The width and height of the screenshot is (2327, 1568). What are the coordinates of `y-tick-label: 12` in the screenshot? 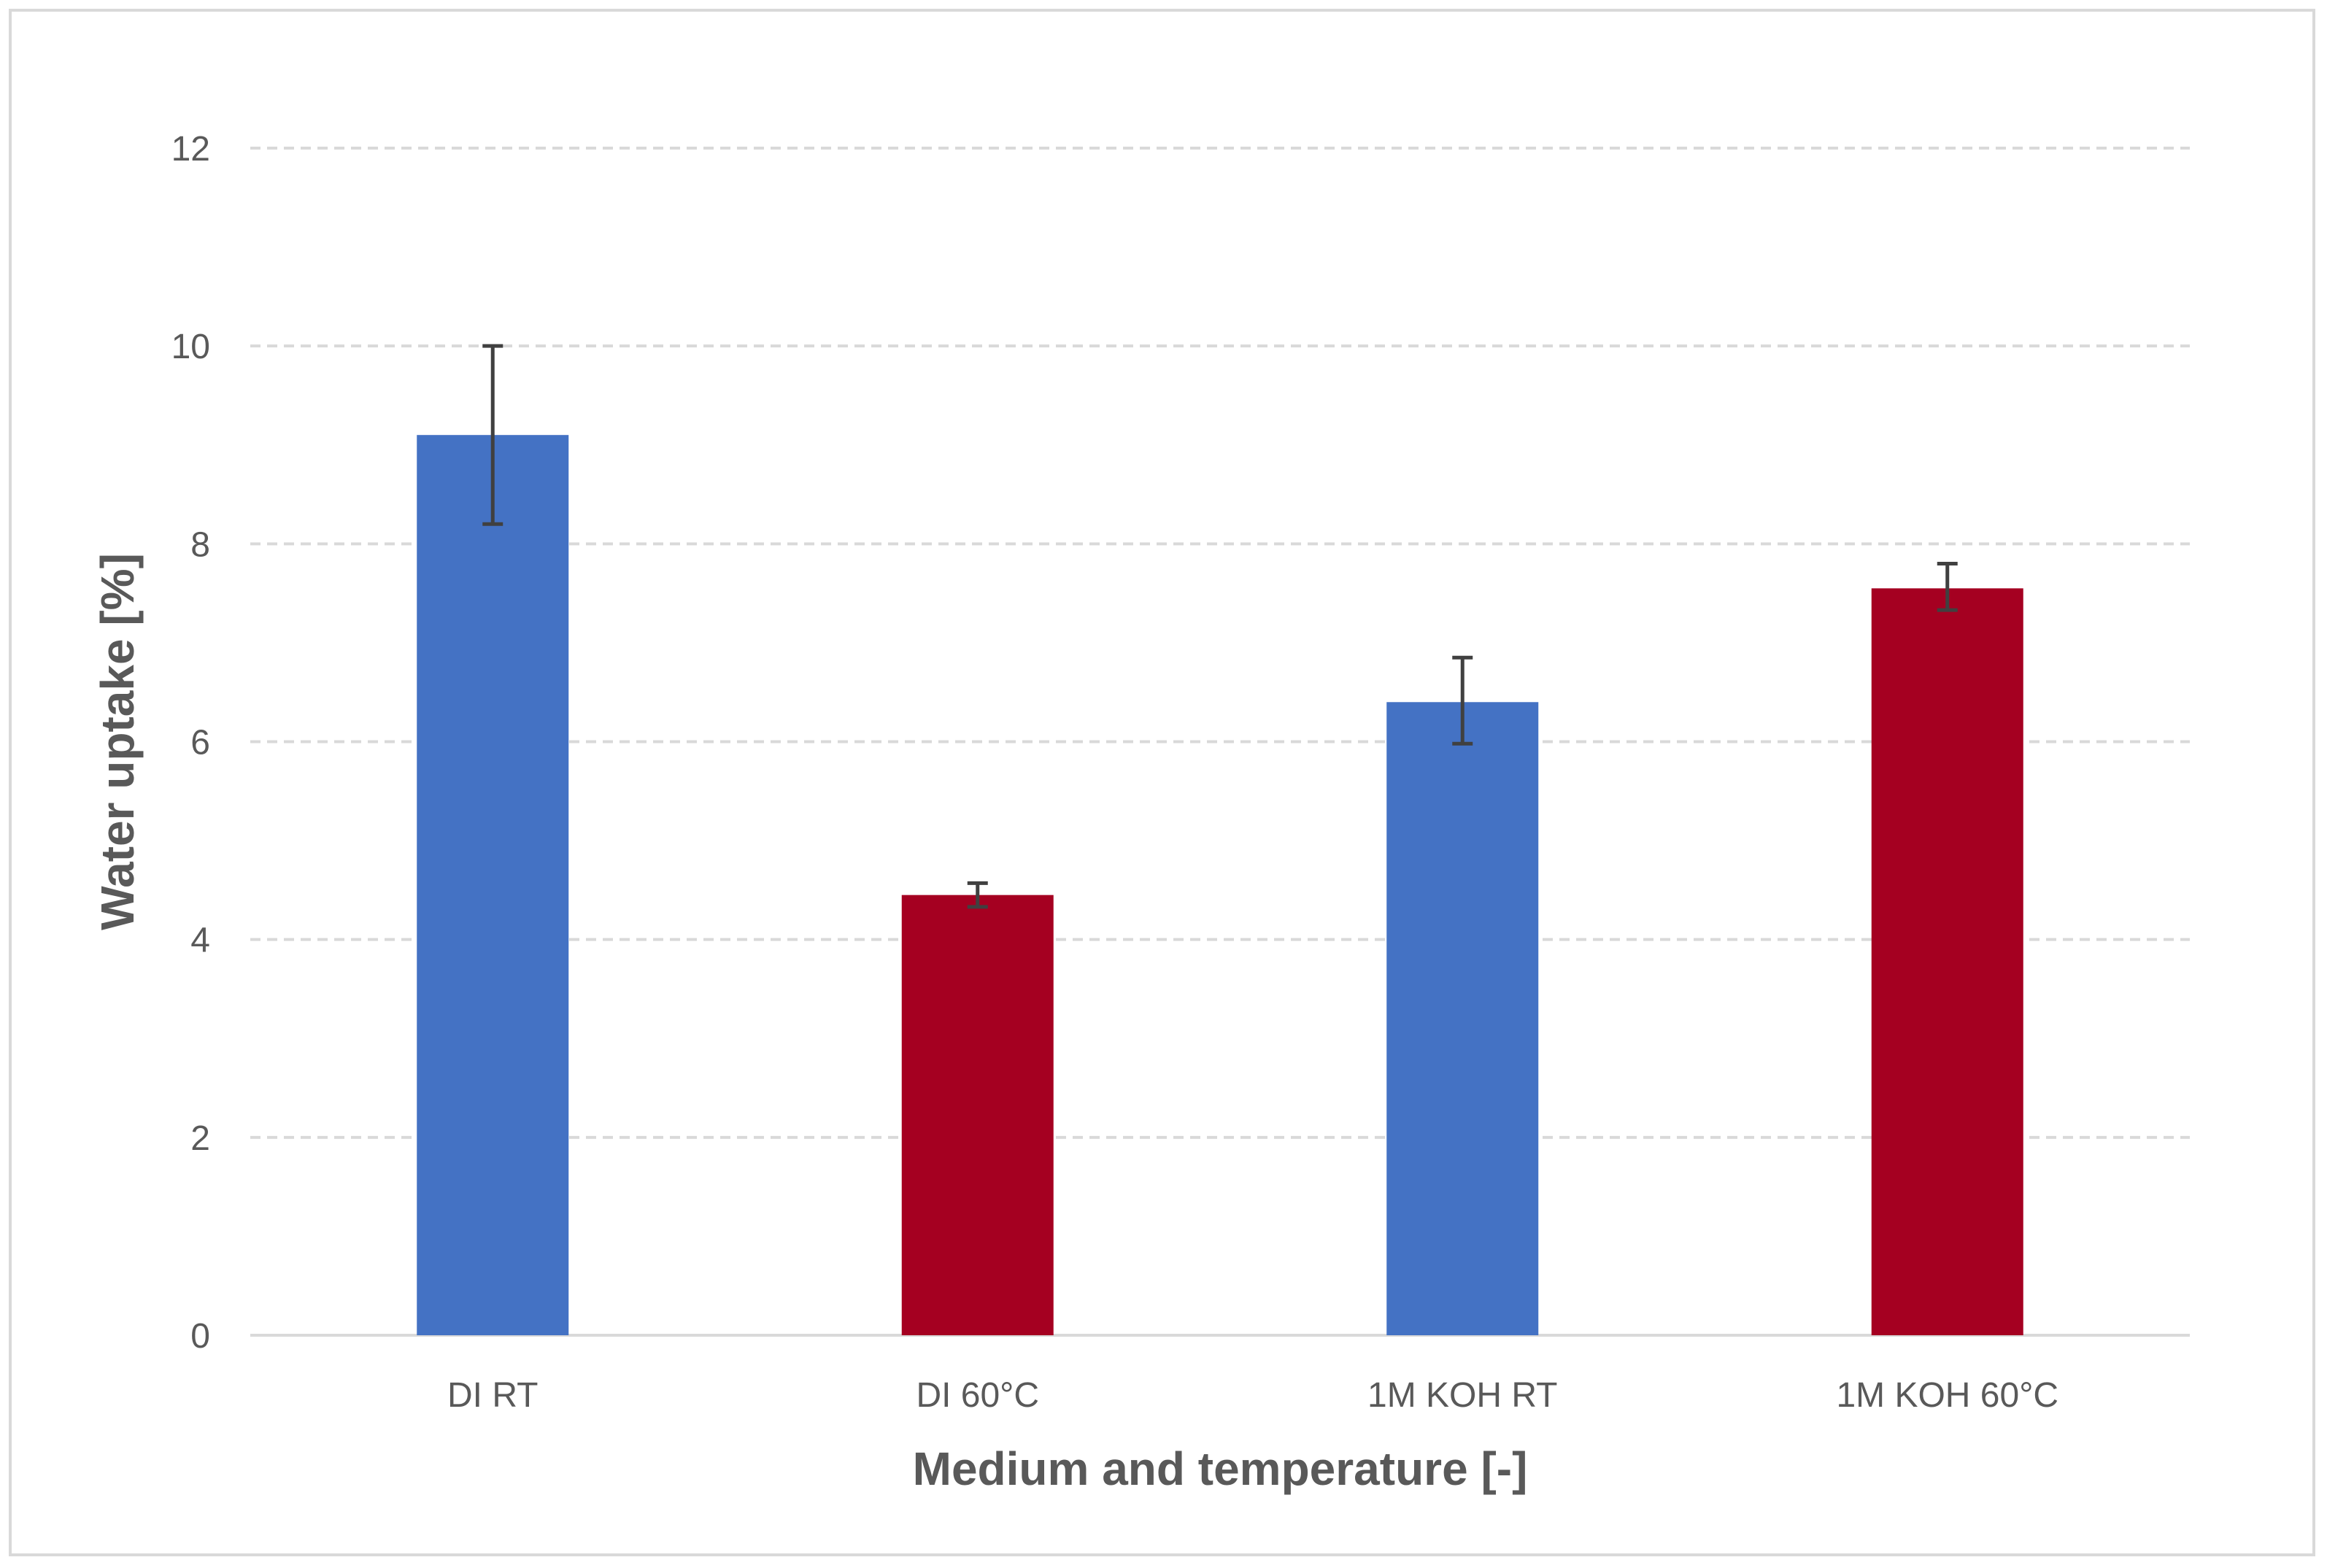 It's located at (190, 149).